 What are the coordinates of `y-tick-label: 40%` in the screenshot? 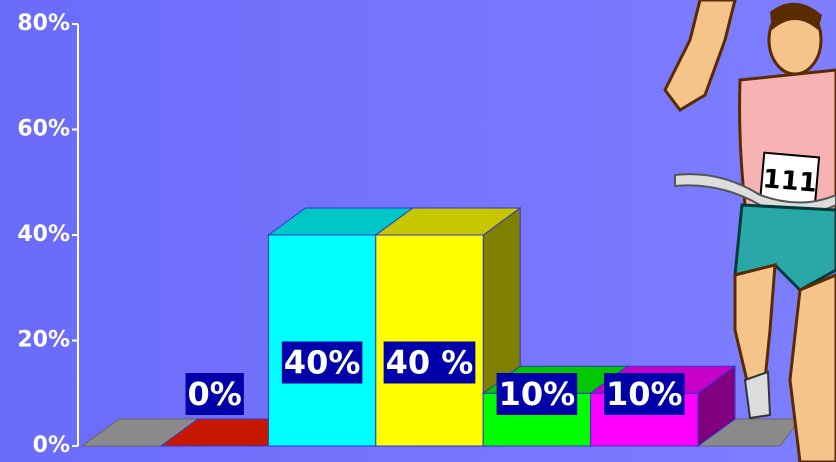 It's located at (43, 234).